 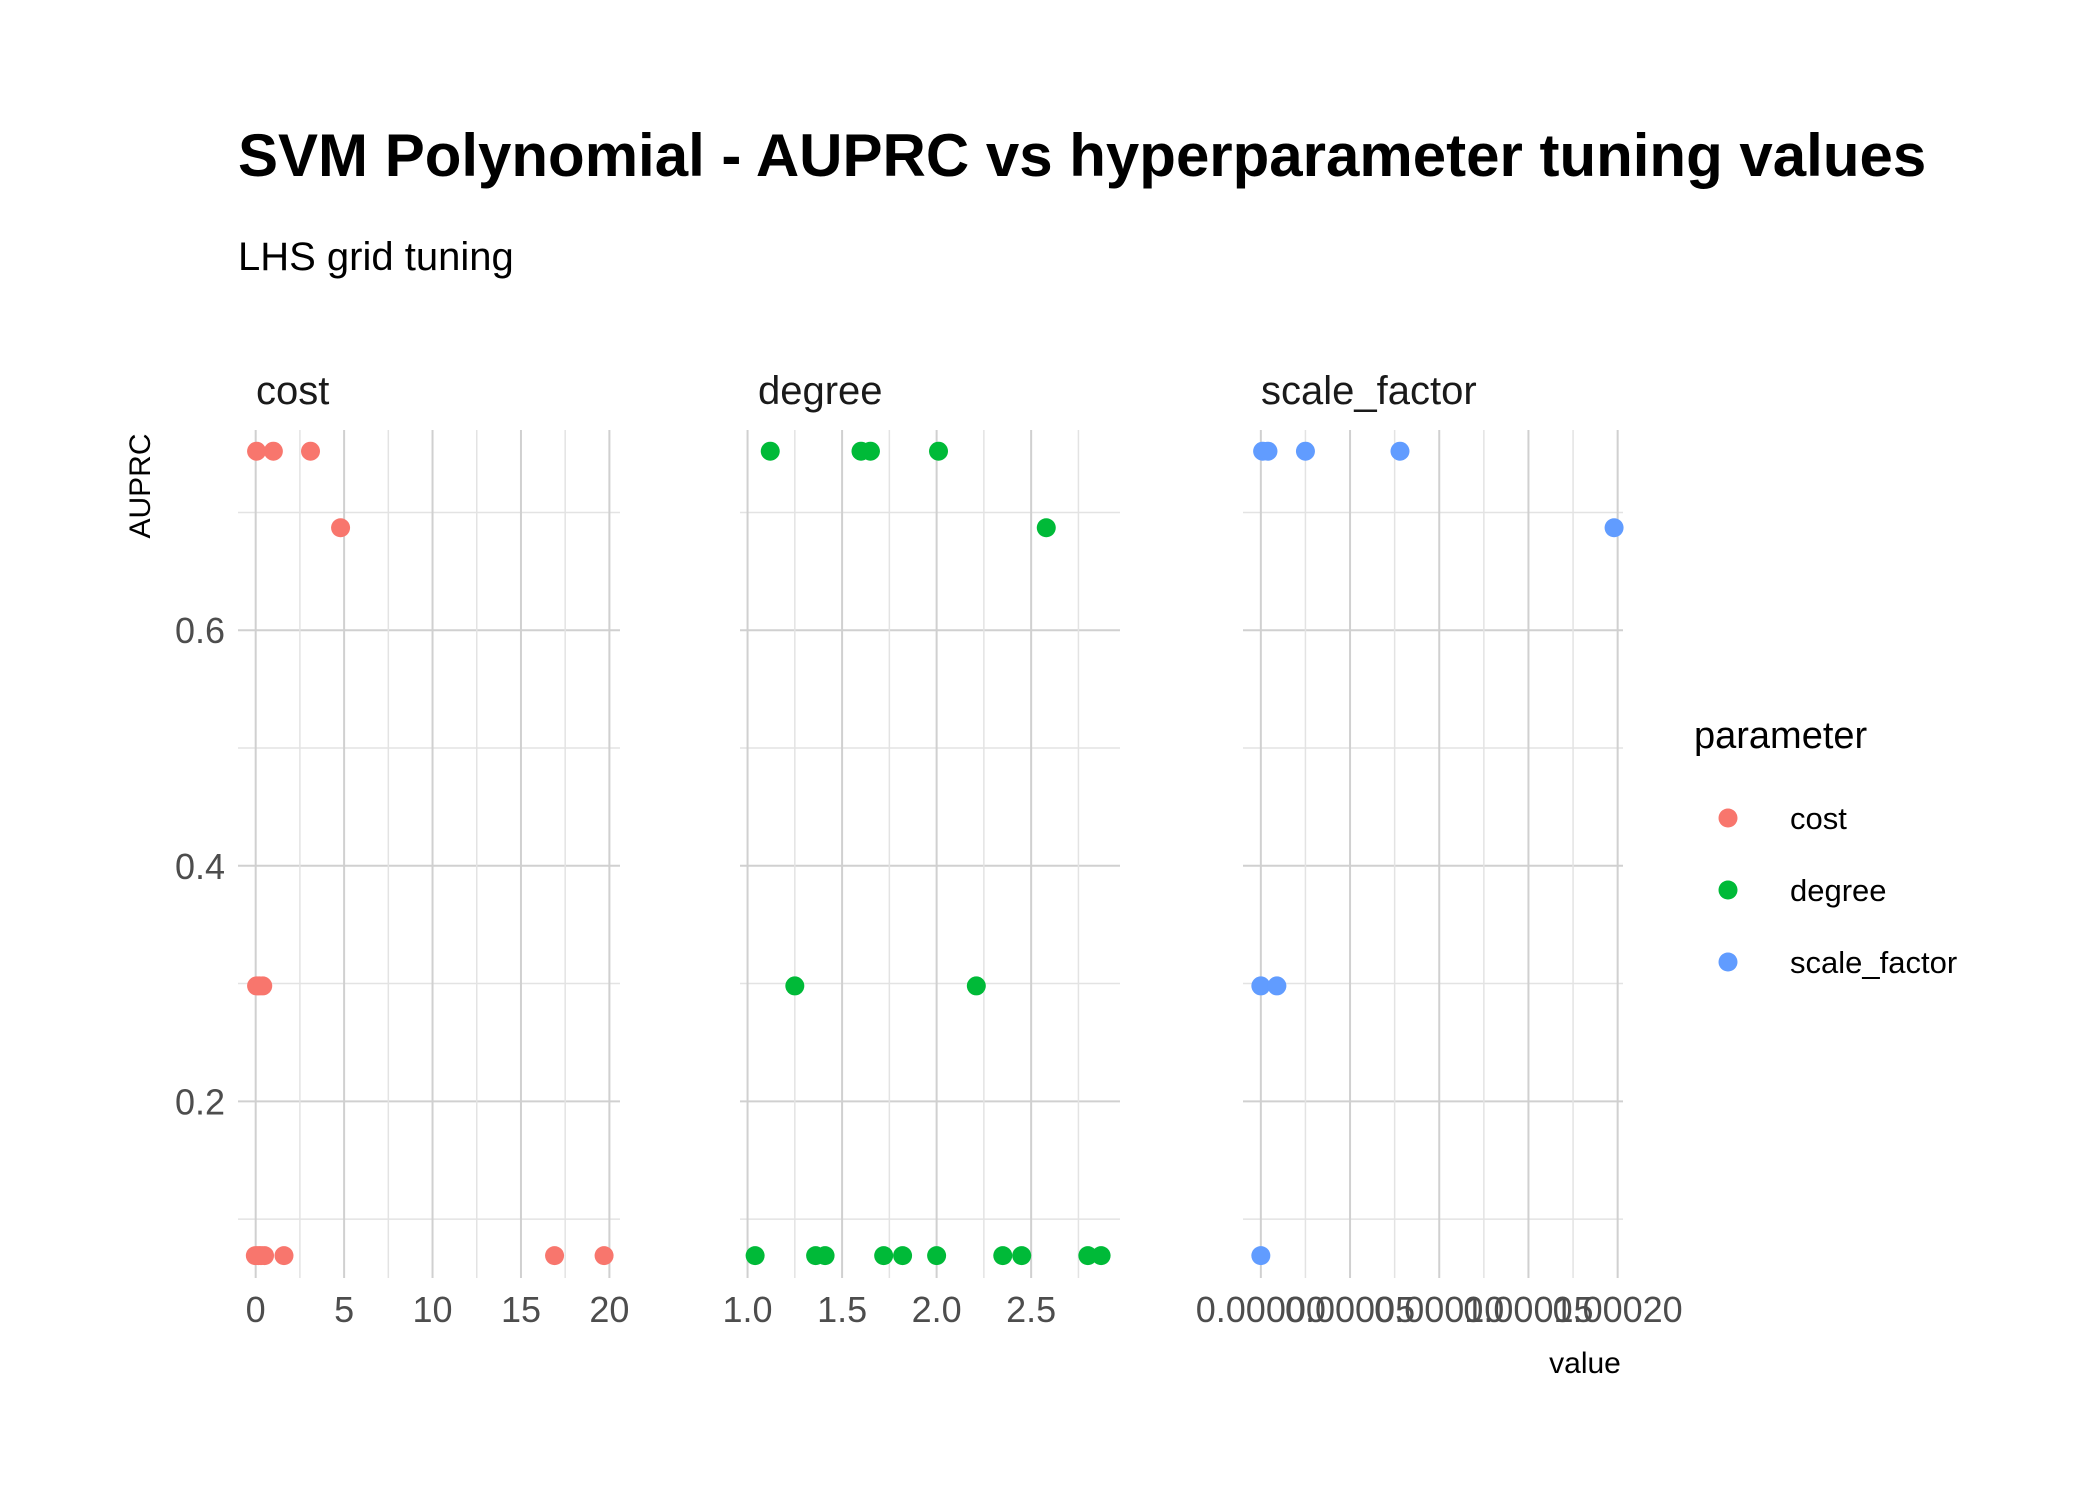 I want to click on legend-label: cost, so click(x=1818, y=818).